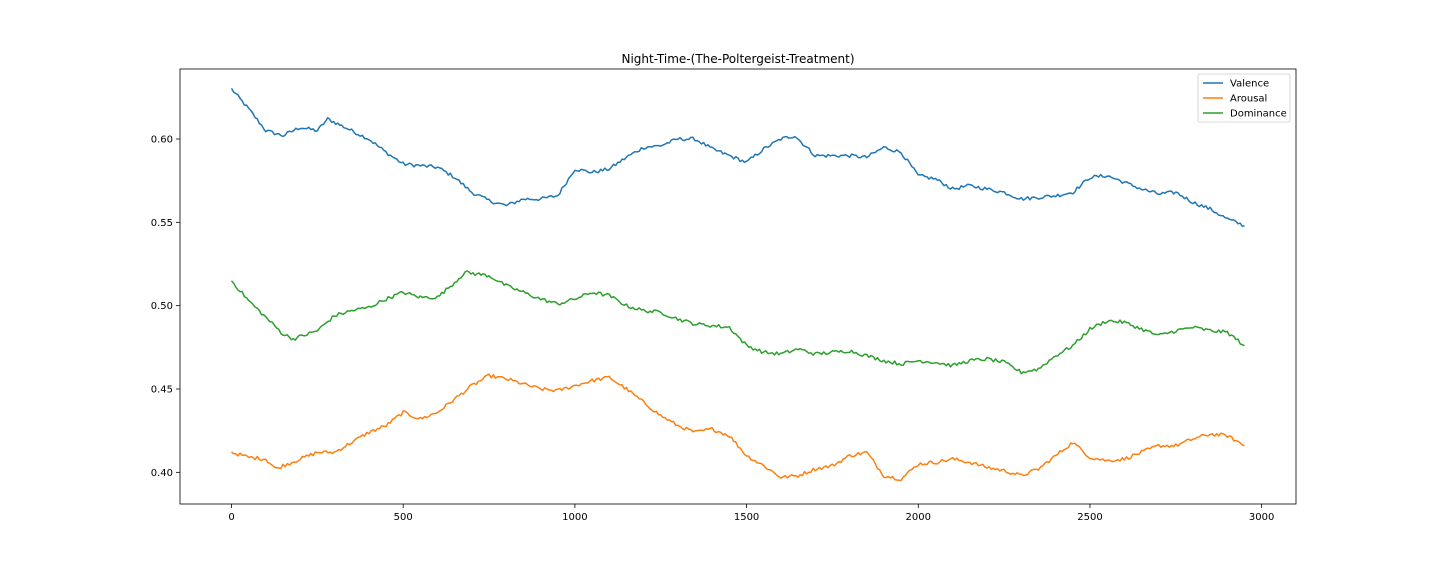 Image resolution: width=1440 pixels, height=576 pixels. I want to click on x-tick-label: 3000, so click(1261, 517).